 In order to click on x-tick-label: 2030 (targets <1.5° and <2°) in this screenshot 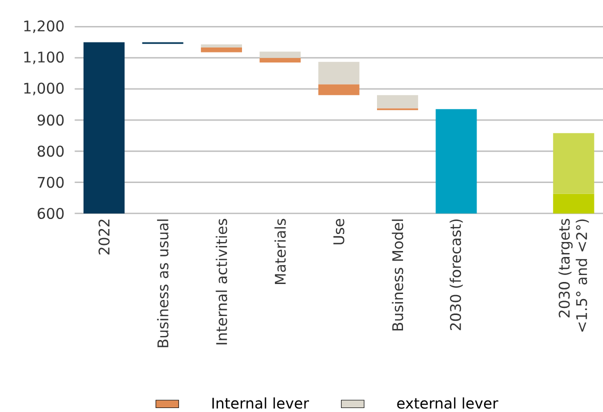, I will do `click(573, 275)`.